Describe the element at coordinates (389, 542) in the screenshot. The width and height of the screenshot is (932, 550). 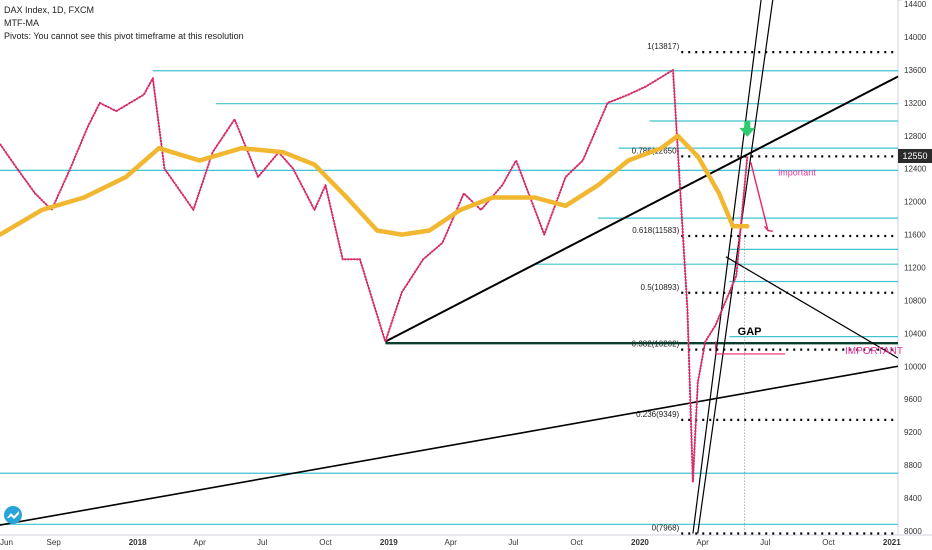
I see `x-tick-label: 2019` at that location.